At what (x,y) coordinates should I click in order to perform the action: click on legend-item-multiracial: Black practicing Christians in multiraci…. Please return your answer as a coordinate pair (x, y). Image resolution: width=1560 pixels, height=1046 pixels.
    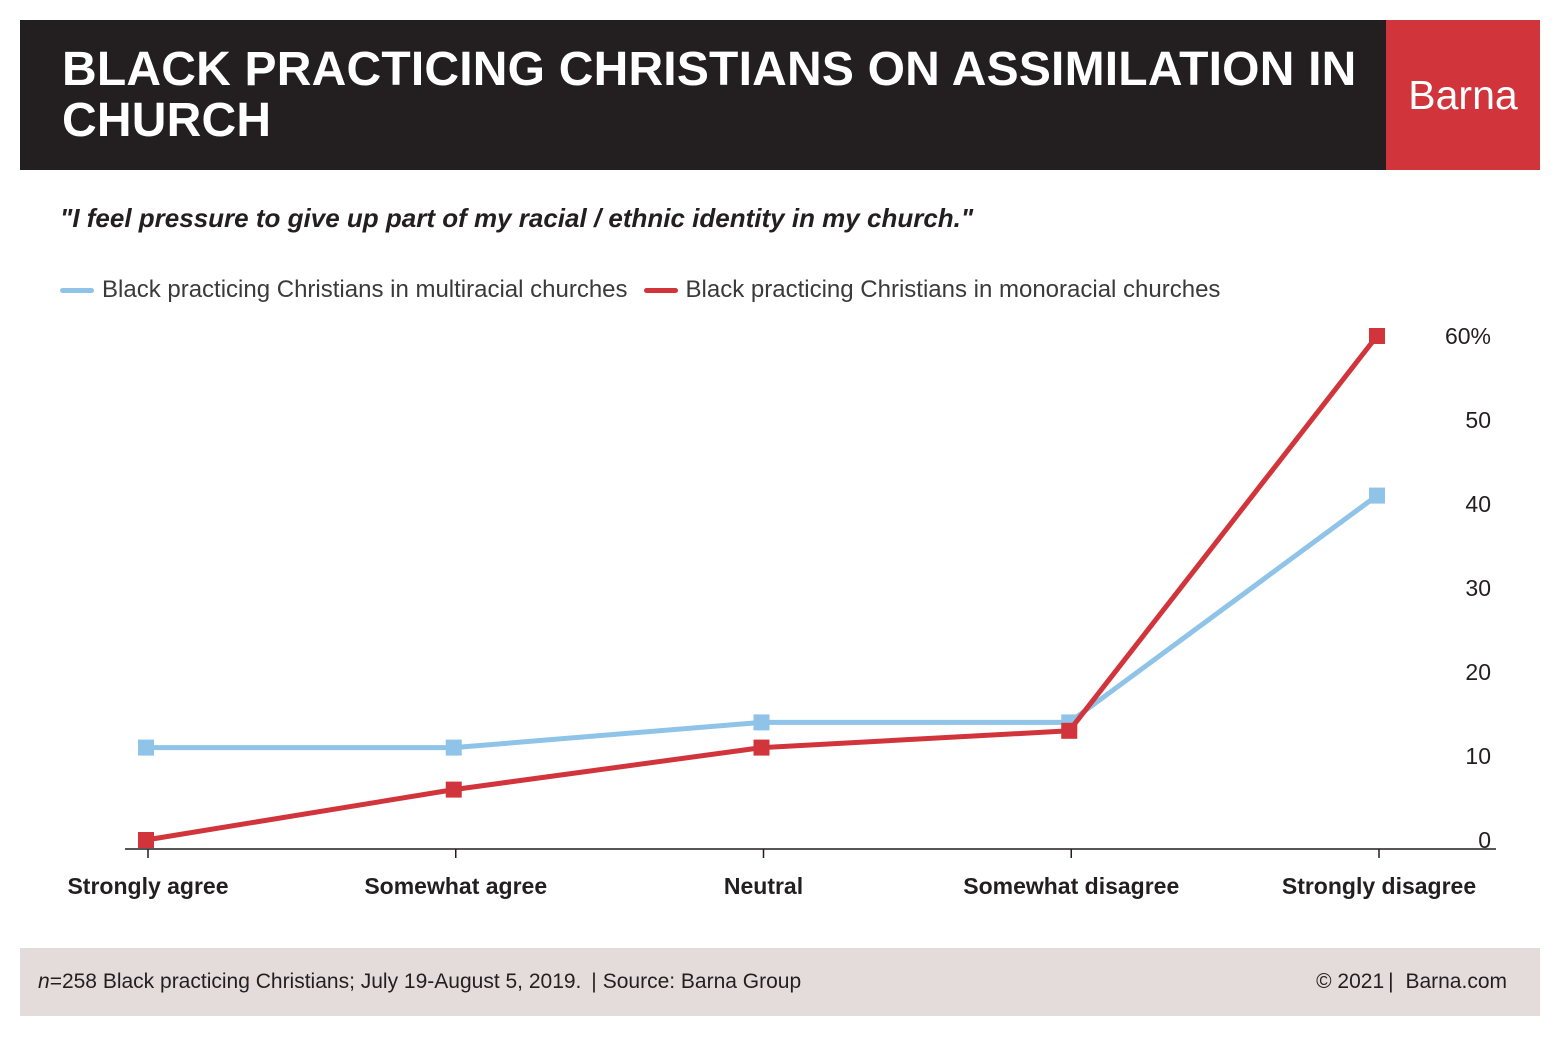
    Looking at the image, I should click on (344, 290).